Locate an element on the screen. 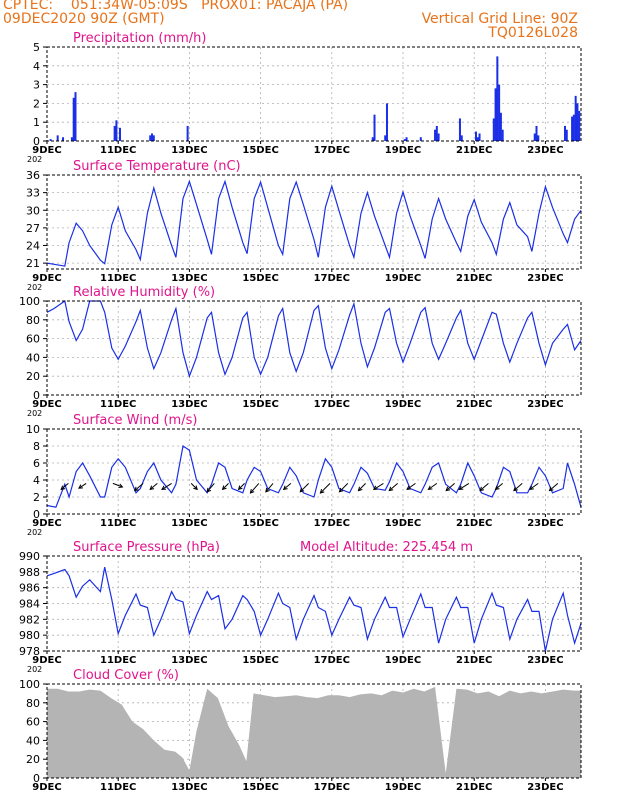  y-tick-label: 21 is located at coordinates (33, 263).